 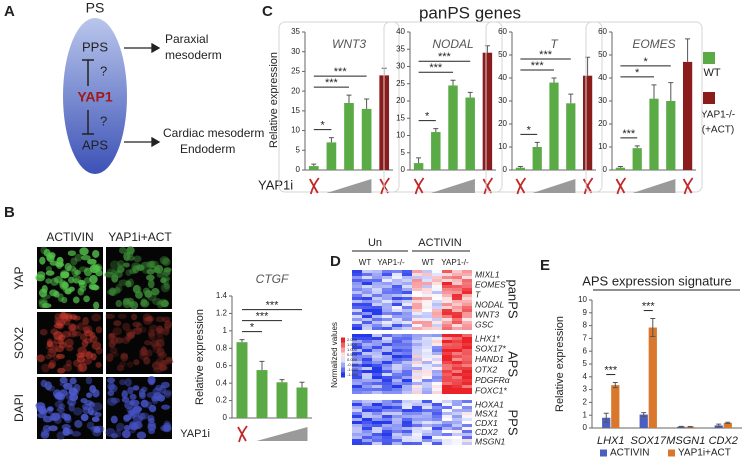 I want to click on y-tick-label: 30, so click(x=295, y=51).